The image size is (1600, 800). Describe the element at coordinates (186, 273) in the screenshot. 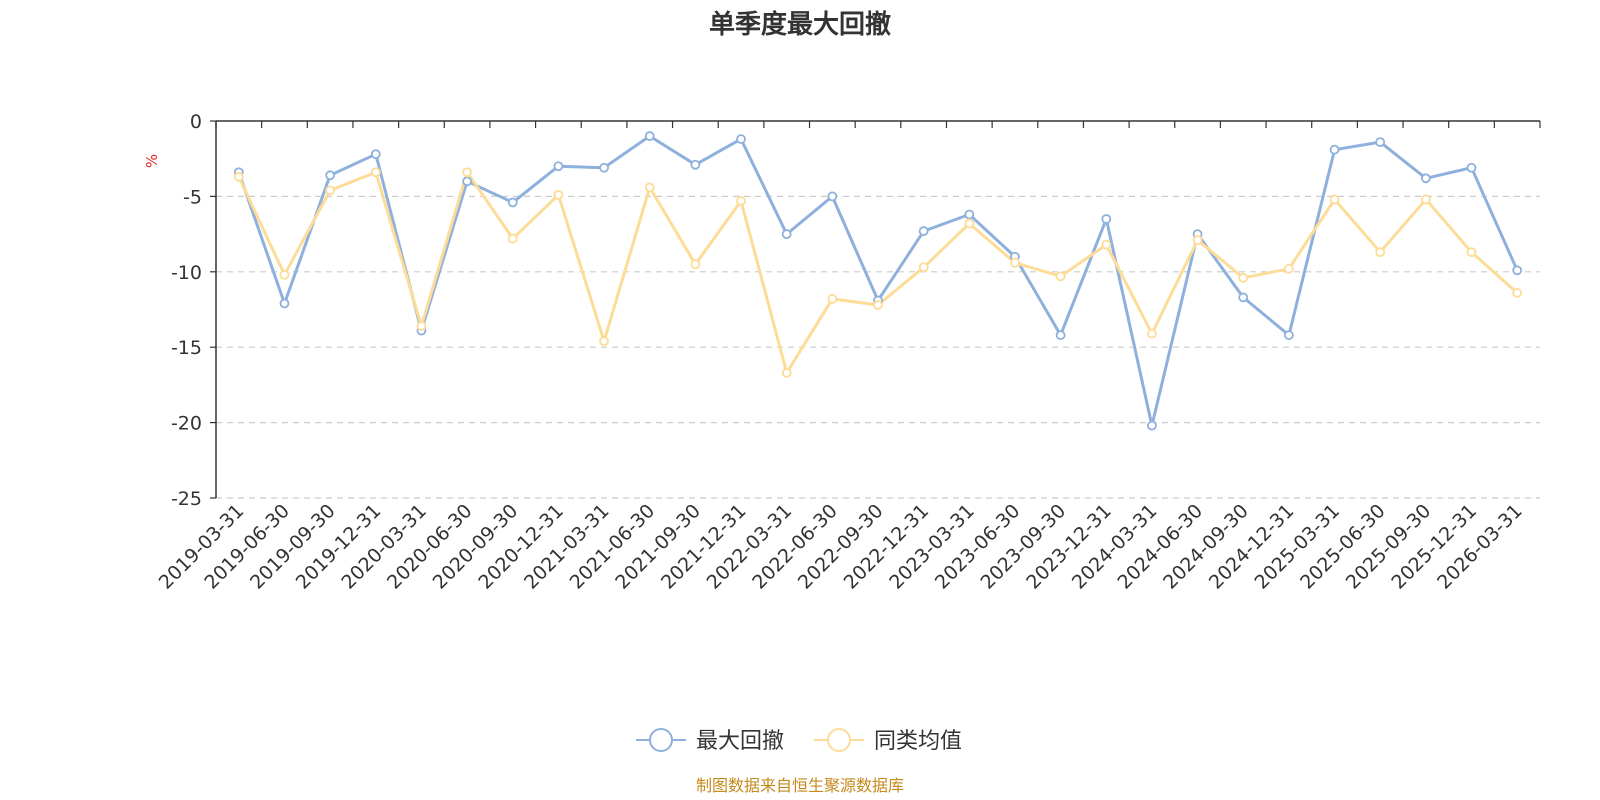

I see `y-tick-label: -10` at that location.